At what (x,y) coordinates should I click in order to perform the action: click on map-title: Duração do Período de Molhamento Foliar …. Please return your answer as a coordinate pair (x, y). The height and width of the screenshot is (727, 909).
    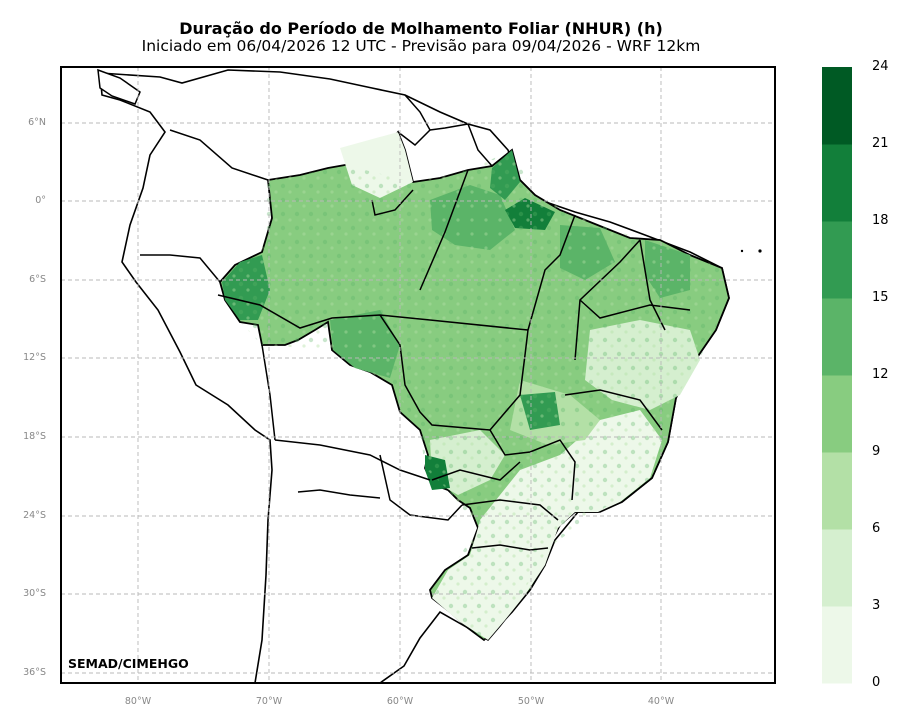
    Looking at the image, I should click on (421, 28).